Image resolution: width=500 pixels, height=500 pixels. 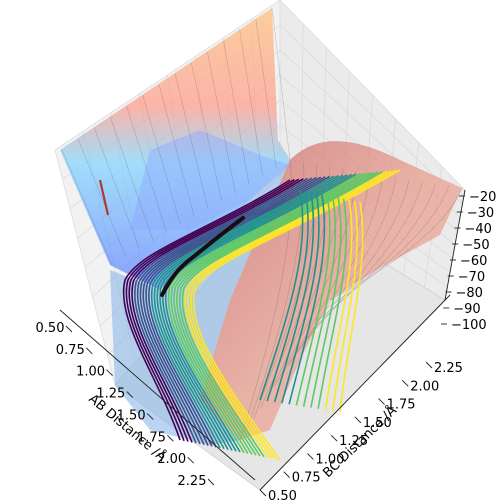 I want to click on z-tick-label: −70, so click(x=471, y=277).